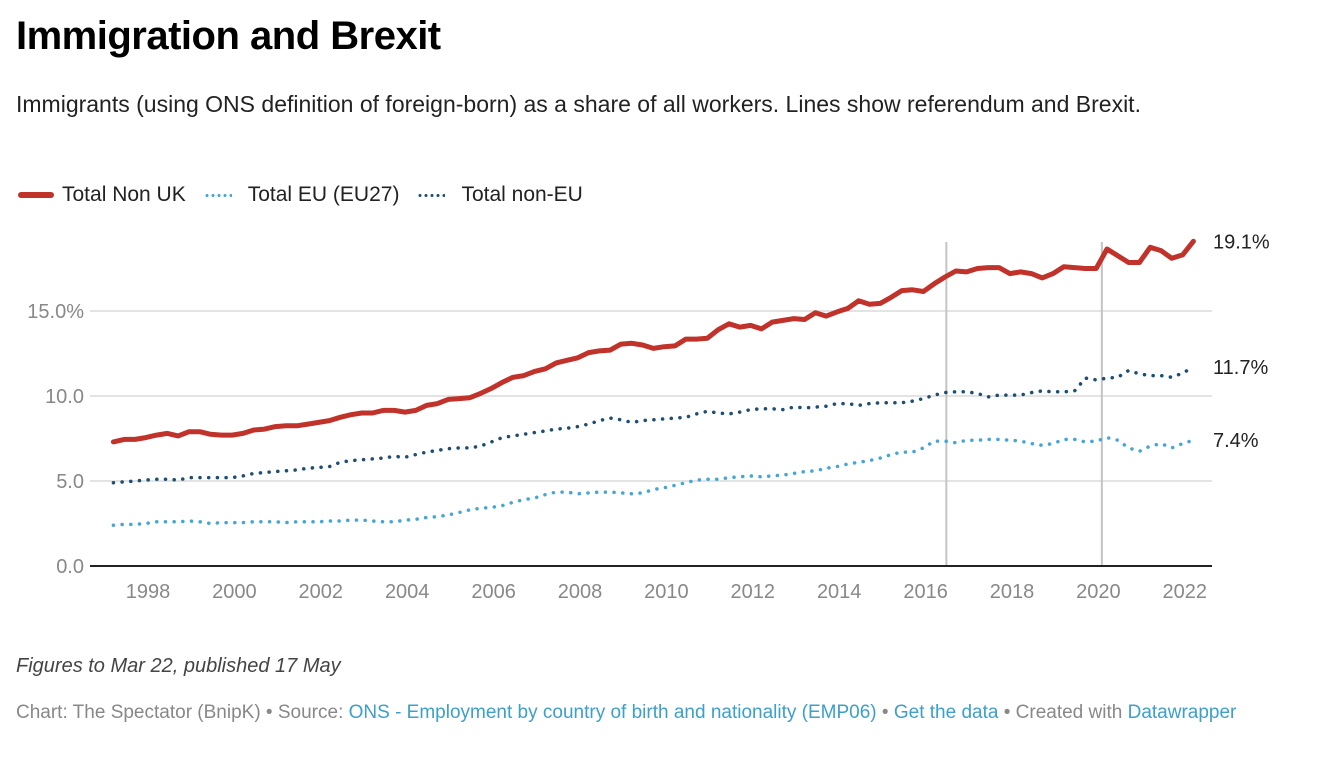  Describe the element at coordinates (55, 312) in the screenshot. I see `y-tick-label: 15.0%` at that location.